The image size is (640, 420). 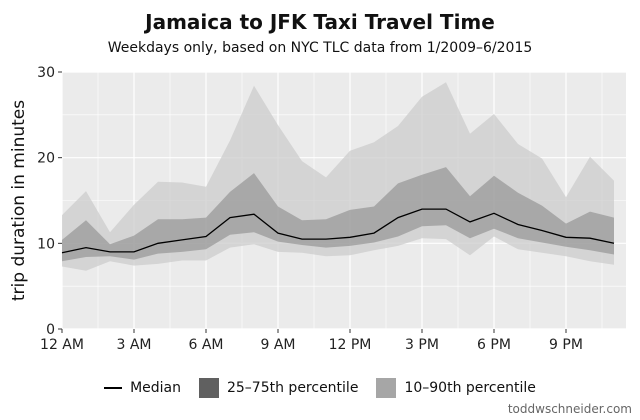 What do you see at coordinates (133, 345) in the screenshot?
I see `x-tick-label: 3 AM` at bounding box center [133, 345].